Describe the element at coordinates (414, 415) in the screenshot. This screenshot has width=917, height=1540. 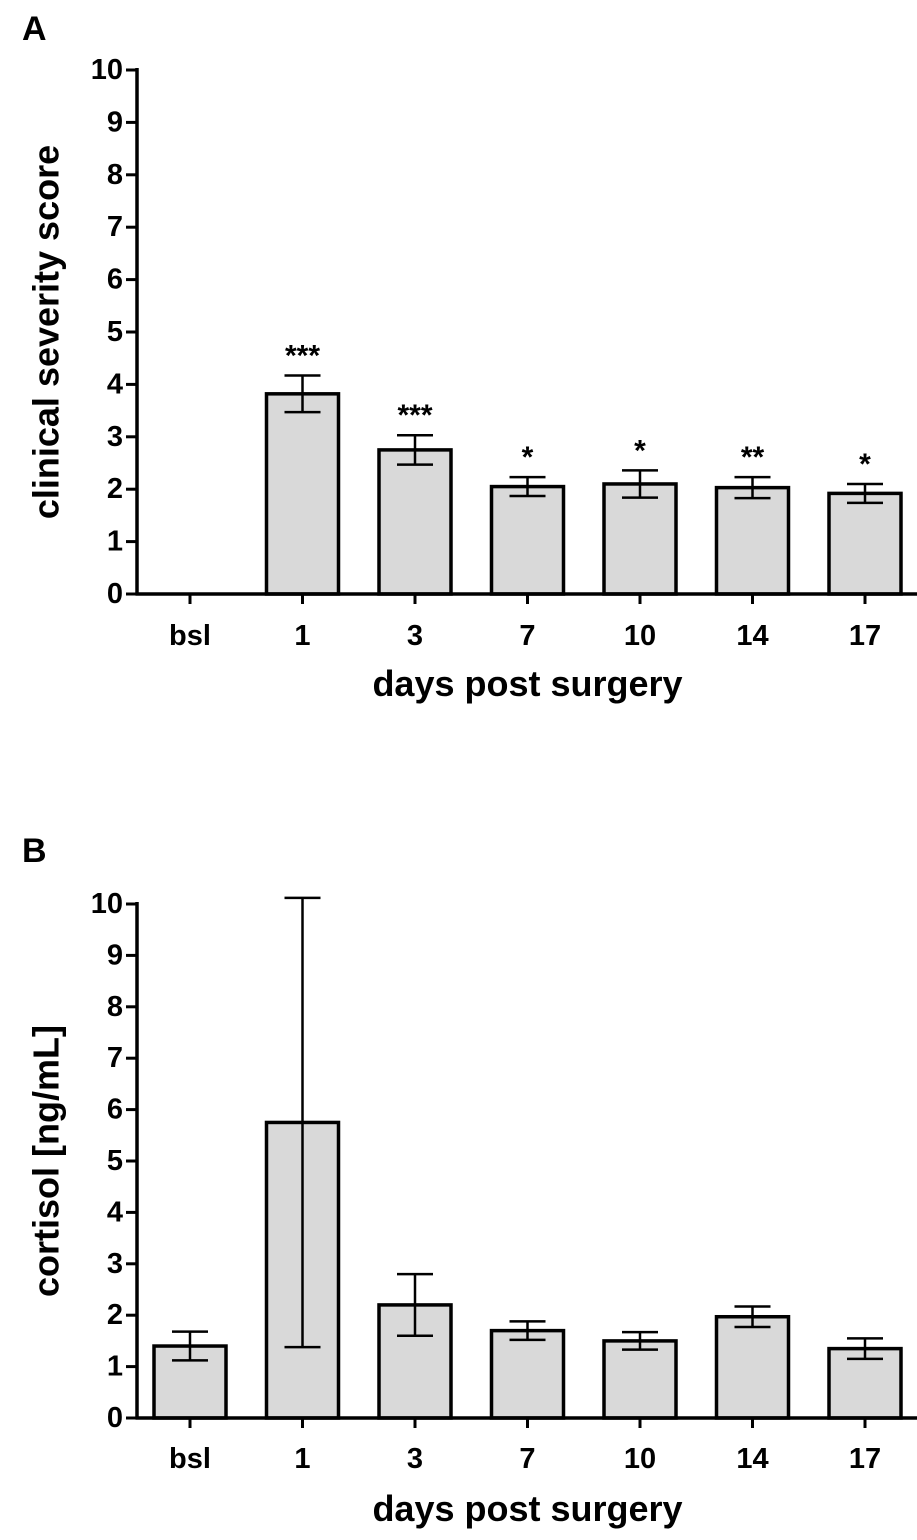
I see `panel-a-significance-3: ***` at that location.